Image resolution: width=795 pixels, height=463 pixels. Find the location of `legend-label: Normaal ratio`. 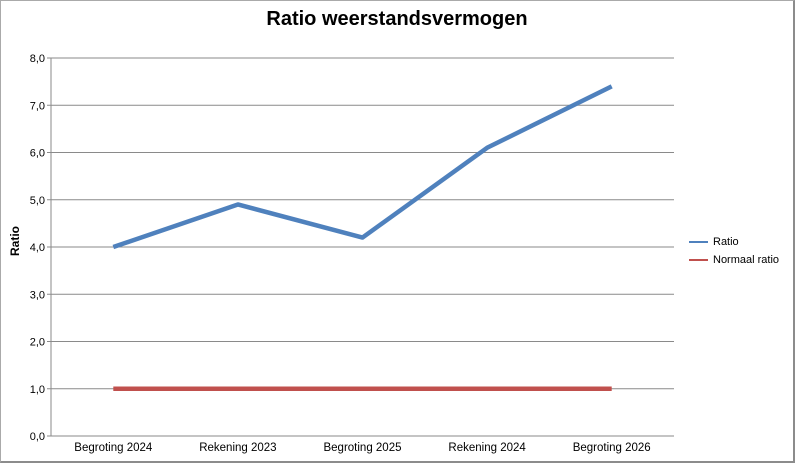

legend-label: Normaal ratio is located at coordinates (746, 260).